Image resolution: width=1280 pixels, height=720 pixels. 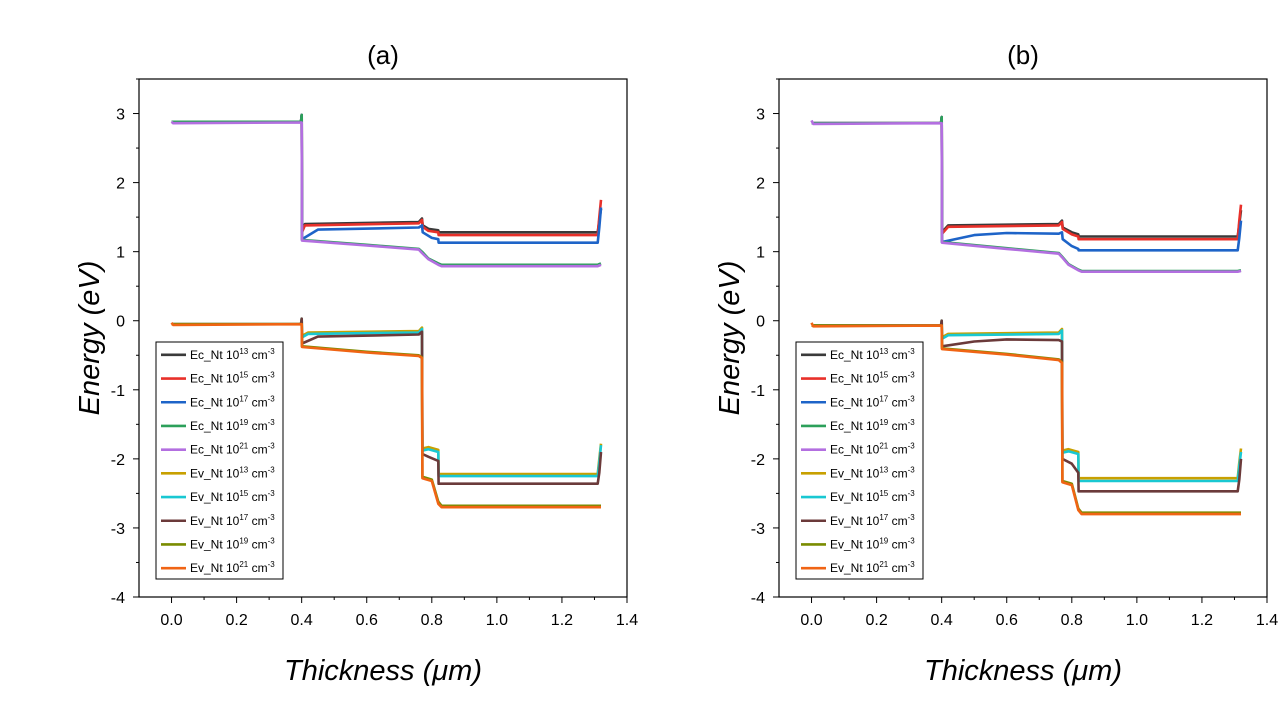 I want to click on panel-title: (b), so click(x=1023, y=55).